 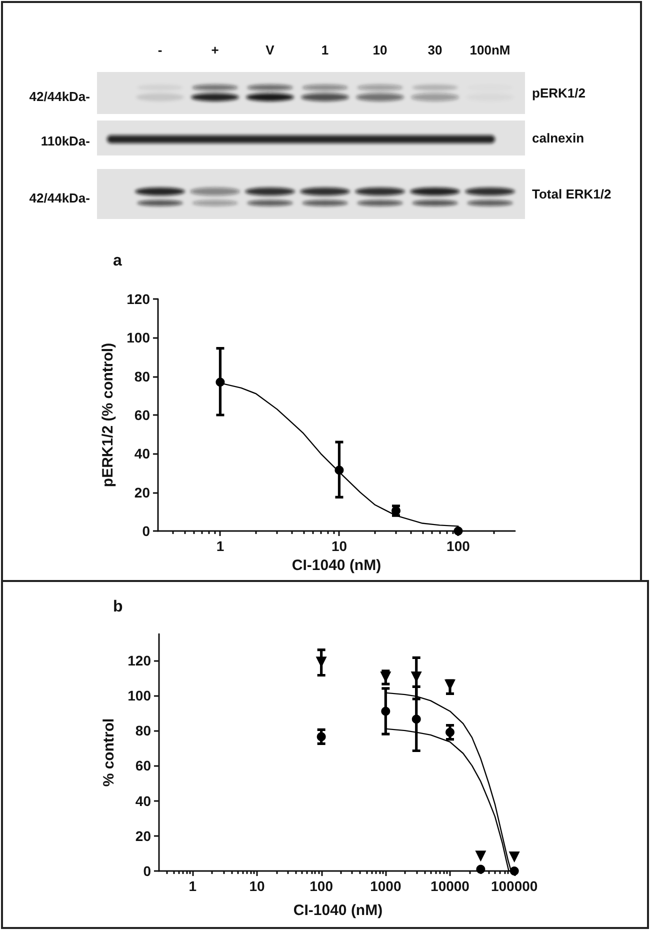 I want to click on category-label: -, so click(x=160, y=50).